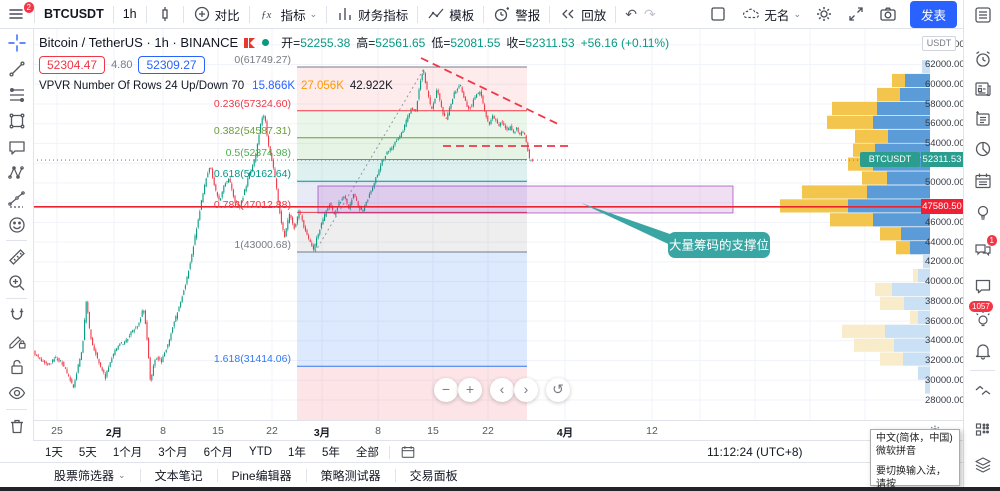  I want to click on scroll-left-button: ‹, so click(502, 390).